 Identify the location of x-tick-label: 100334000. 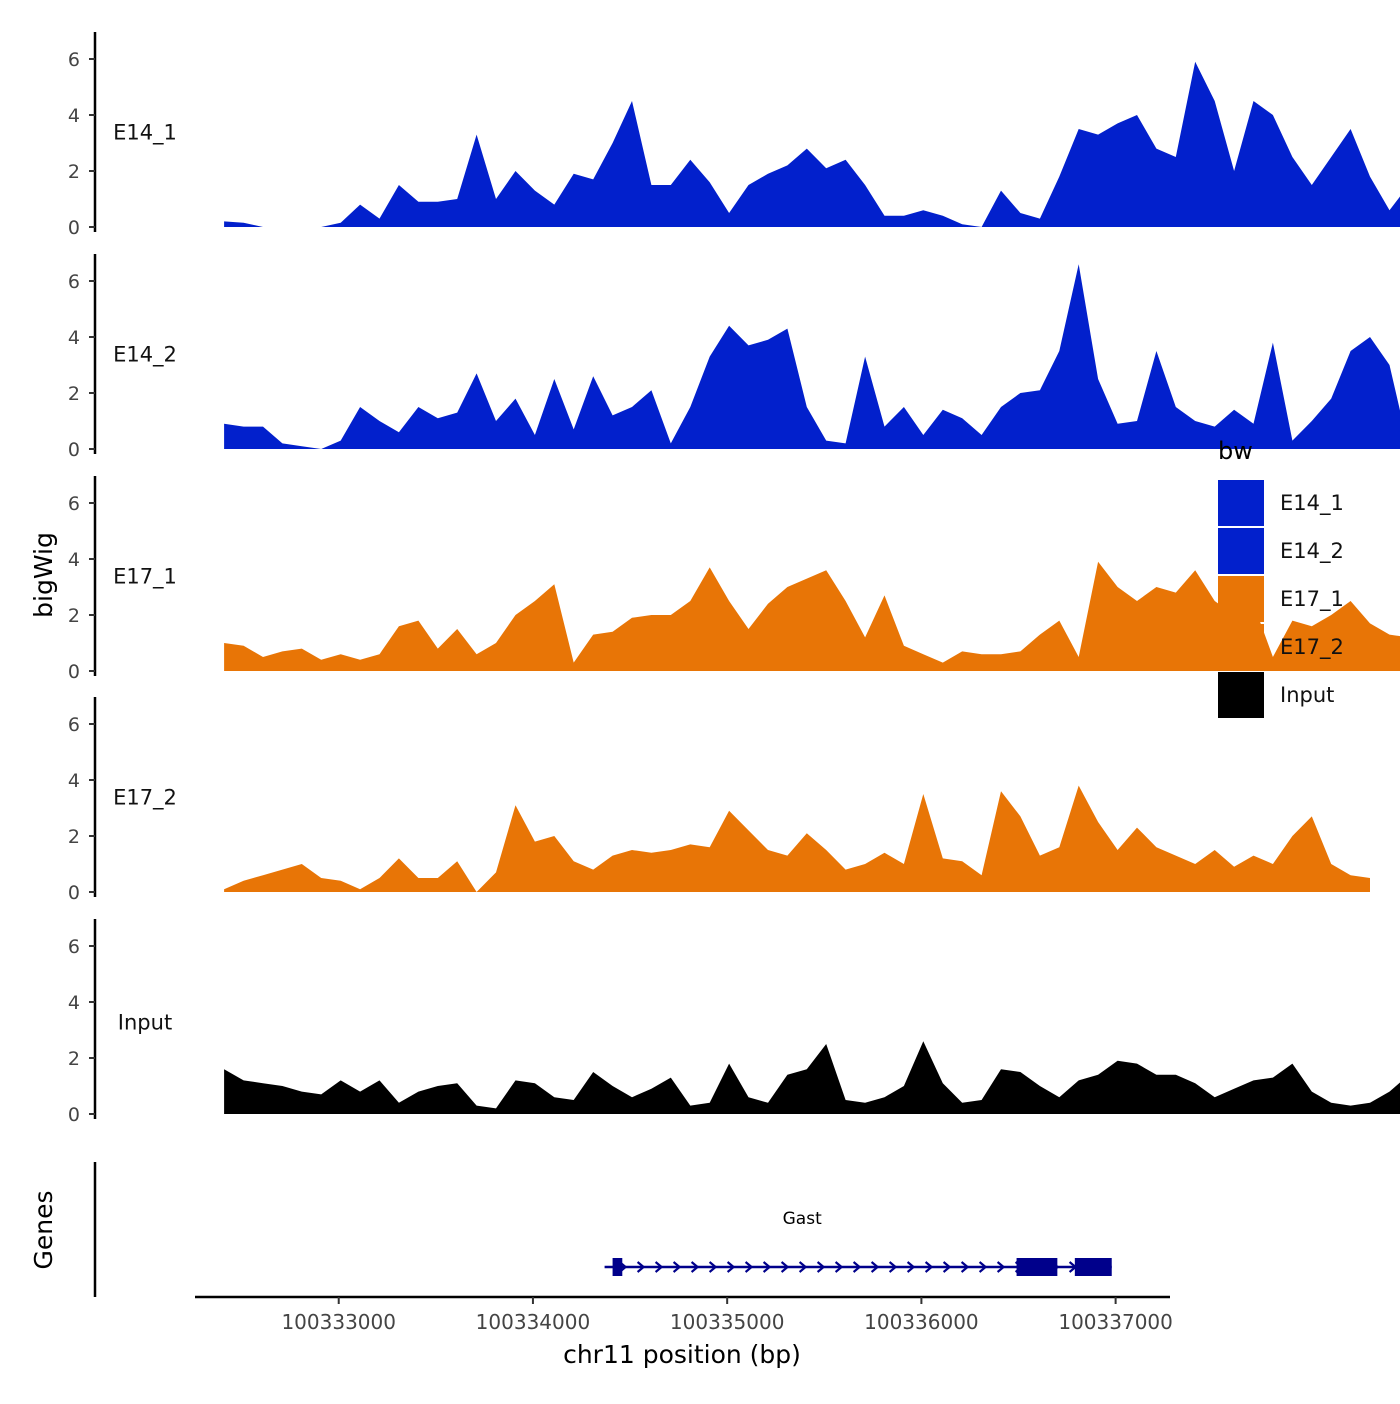
(533, 1322).